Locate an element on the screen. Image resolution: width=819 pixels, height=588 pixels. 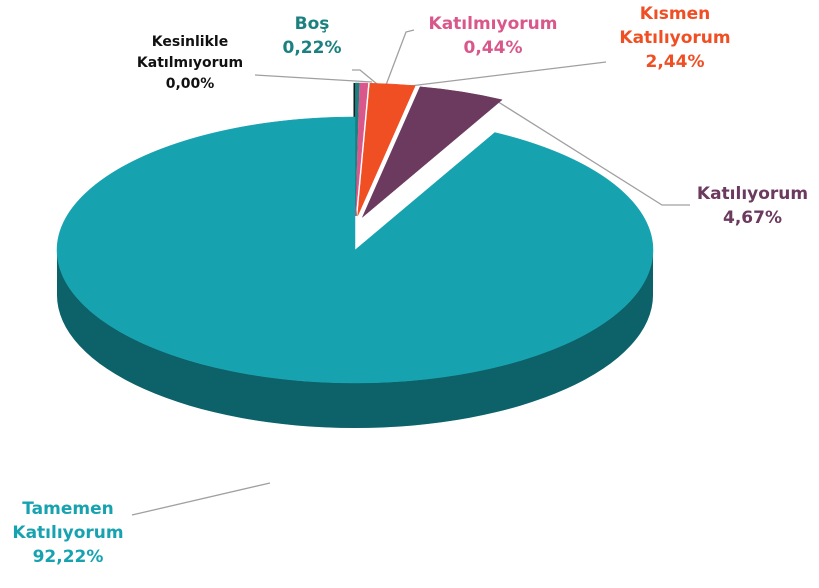
value-label: 0,00% is located at coordinates (190, 84).